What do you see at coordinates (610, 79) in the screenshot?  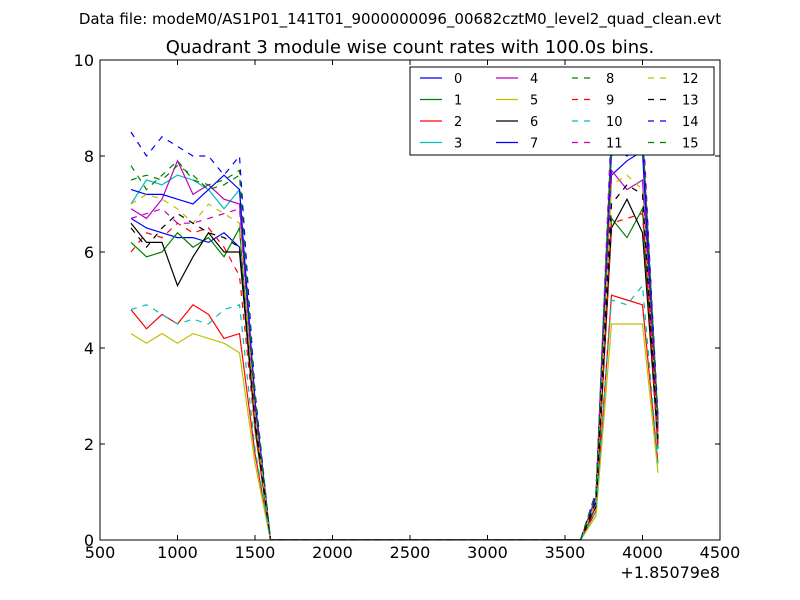 I see `legend-label-8: 8` at bounding box center [610, 79].